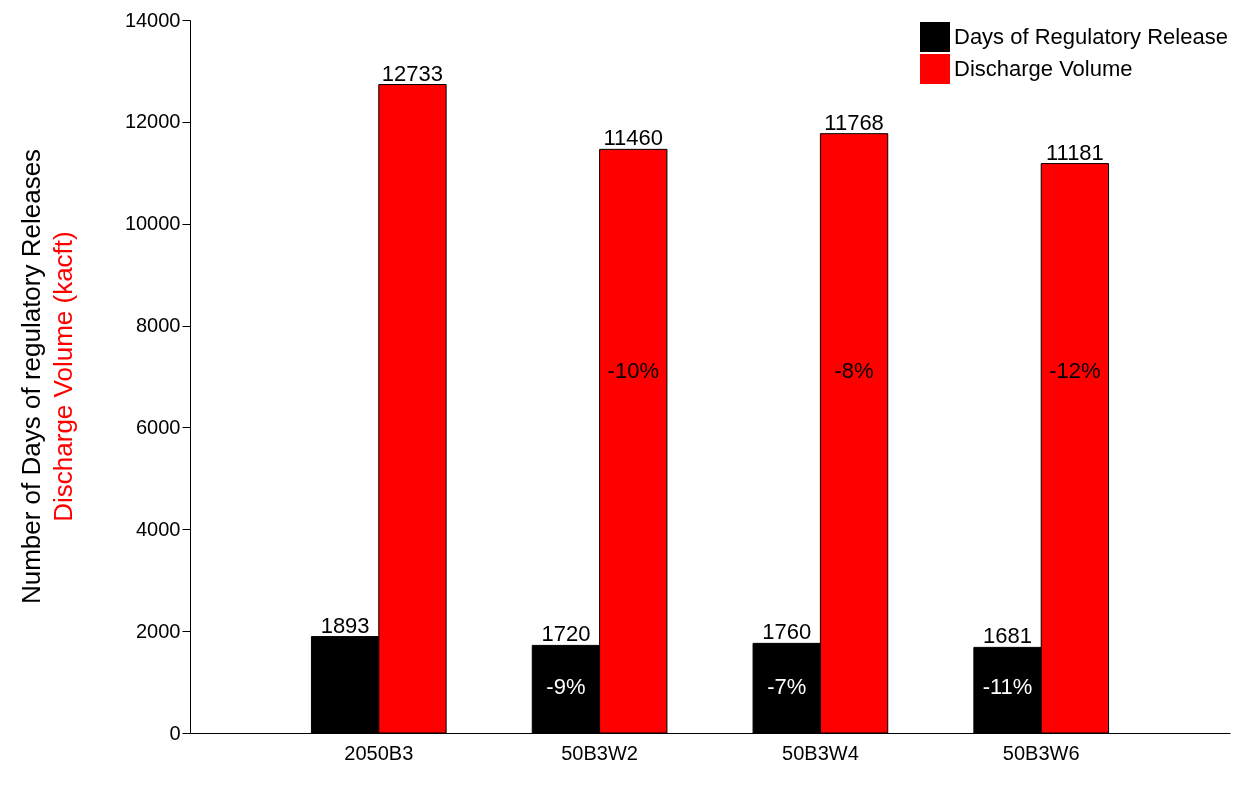  I want to click on annotation: -9%, so click(566, 687).